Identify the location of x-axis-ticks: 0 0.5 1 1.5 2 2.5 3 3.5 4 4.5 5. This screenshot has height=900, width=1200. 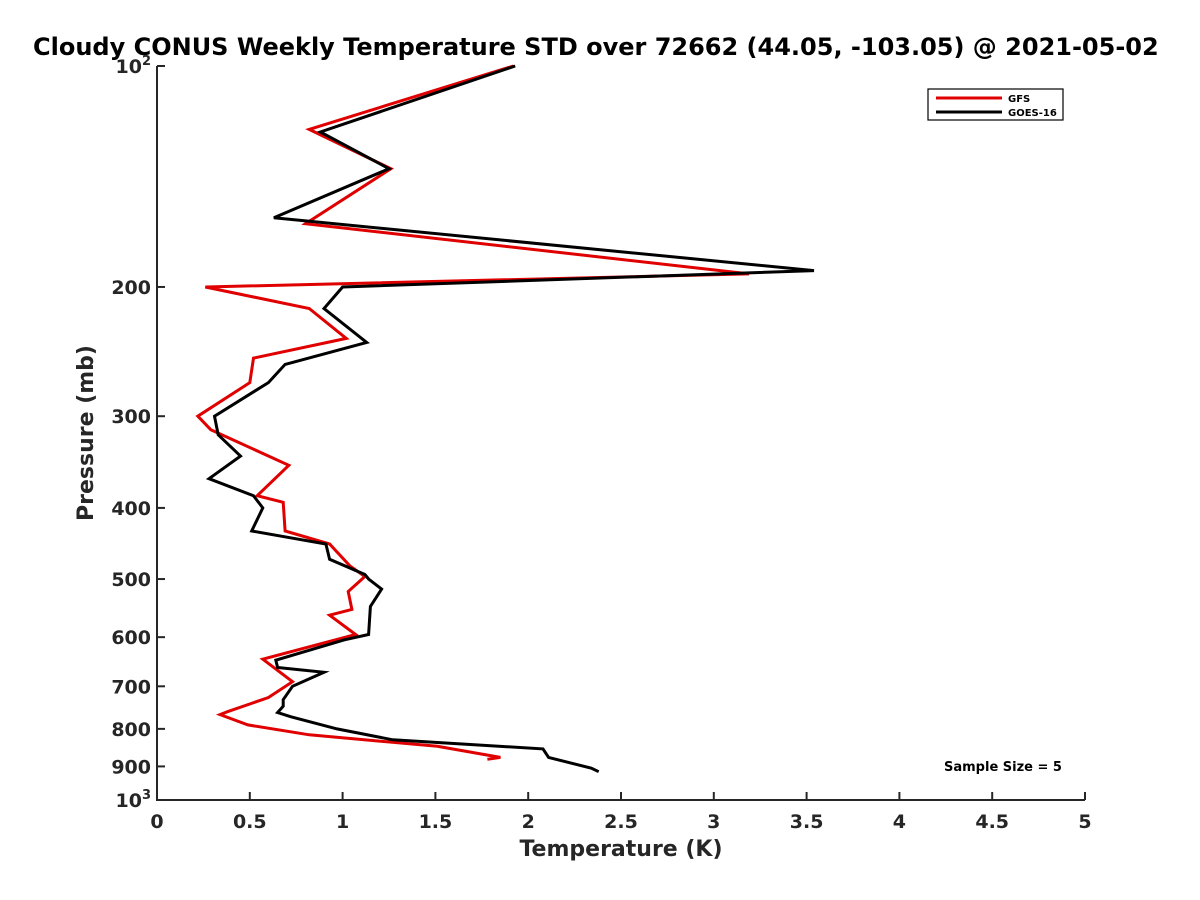
(621, 812).